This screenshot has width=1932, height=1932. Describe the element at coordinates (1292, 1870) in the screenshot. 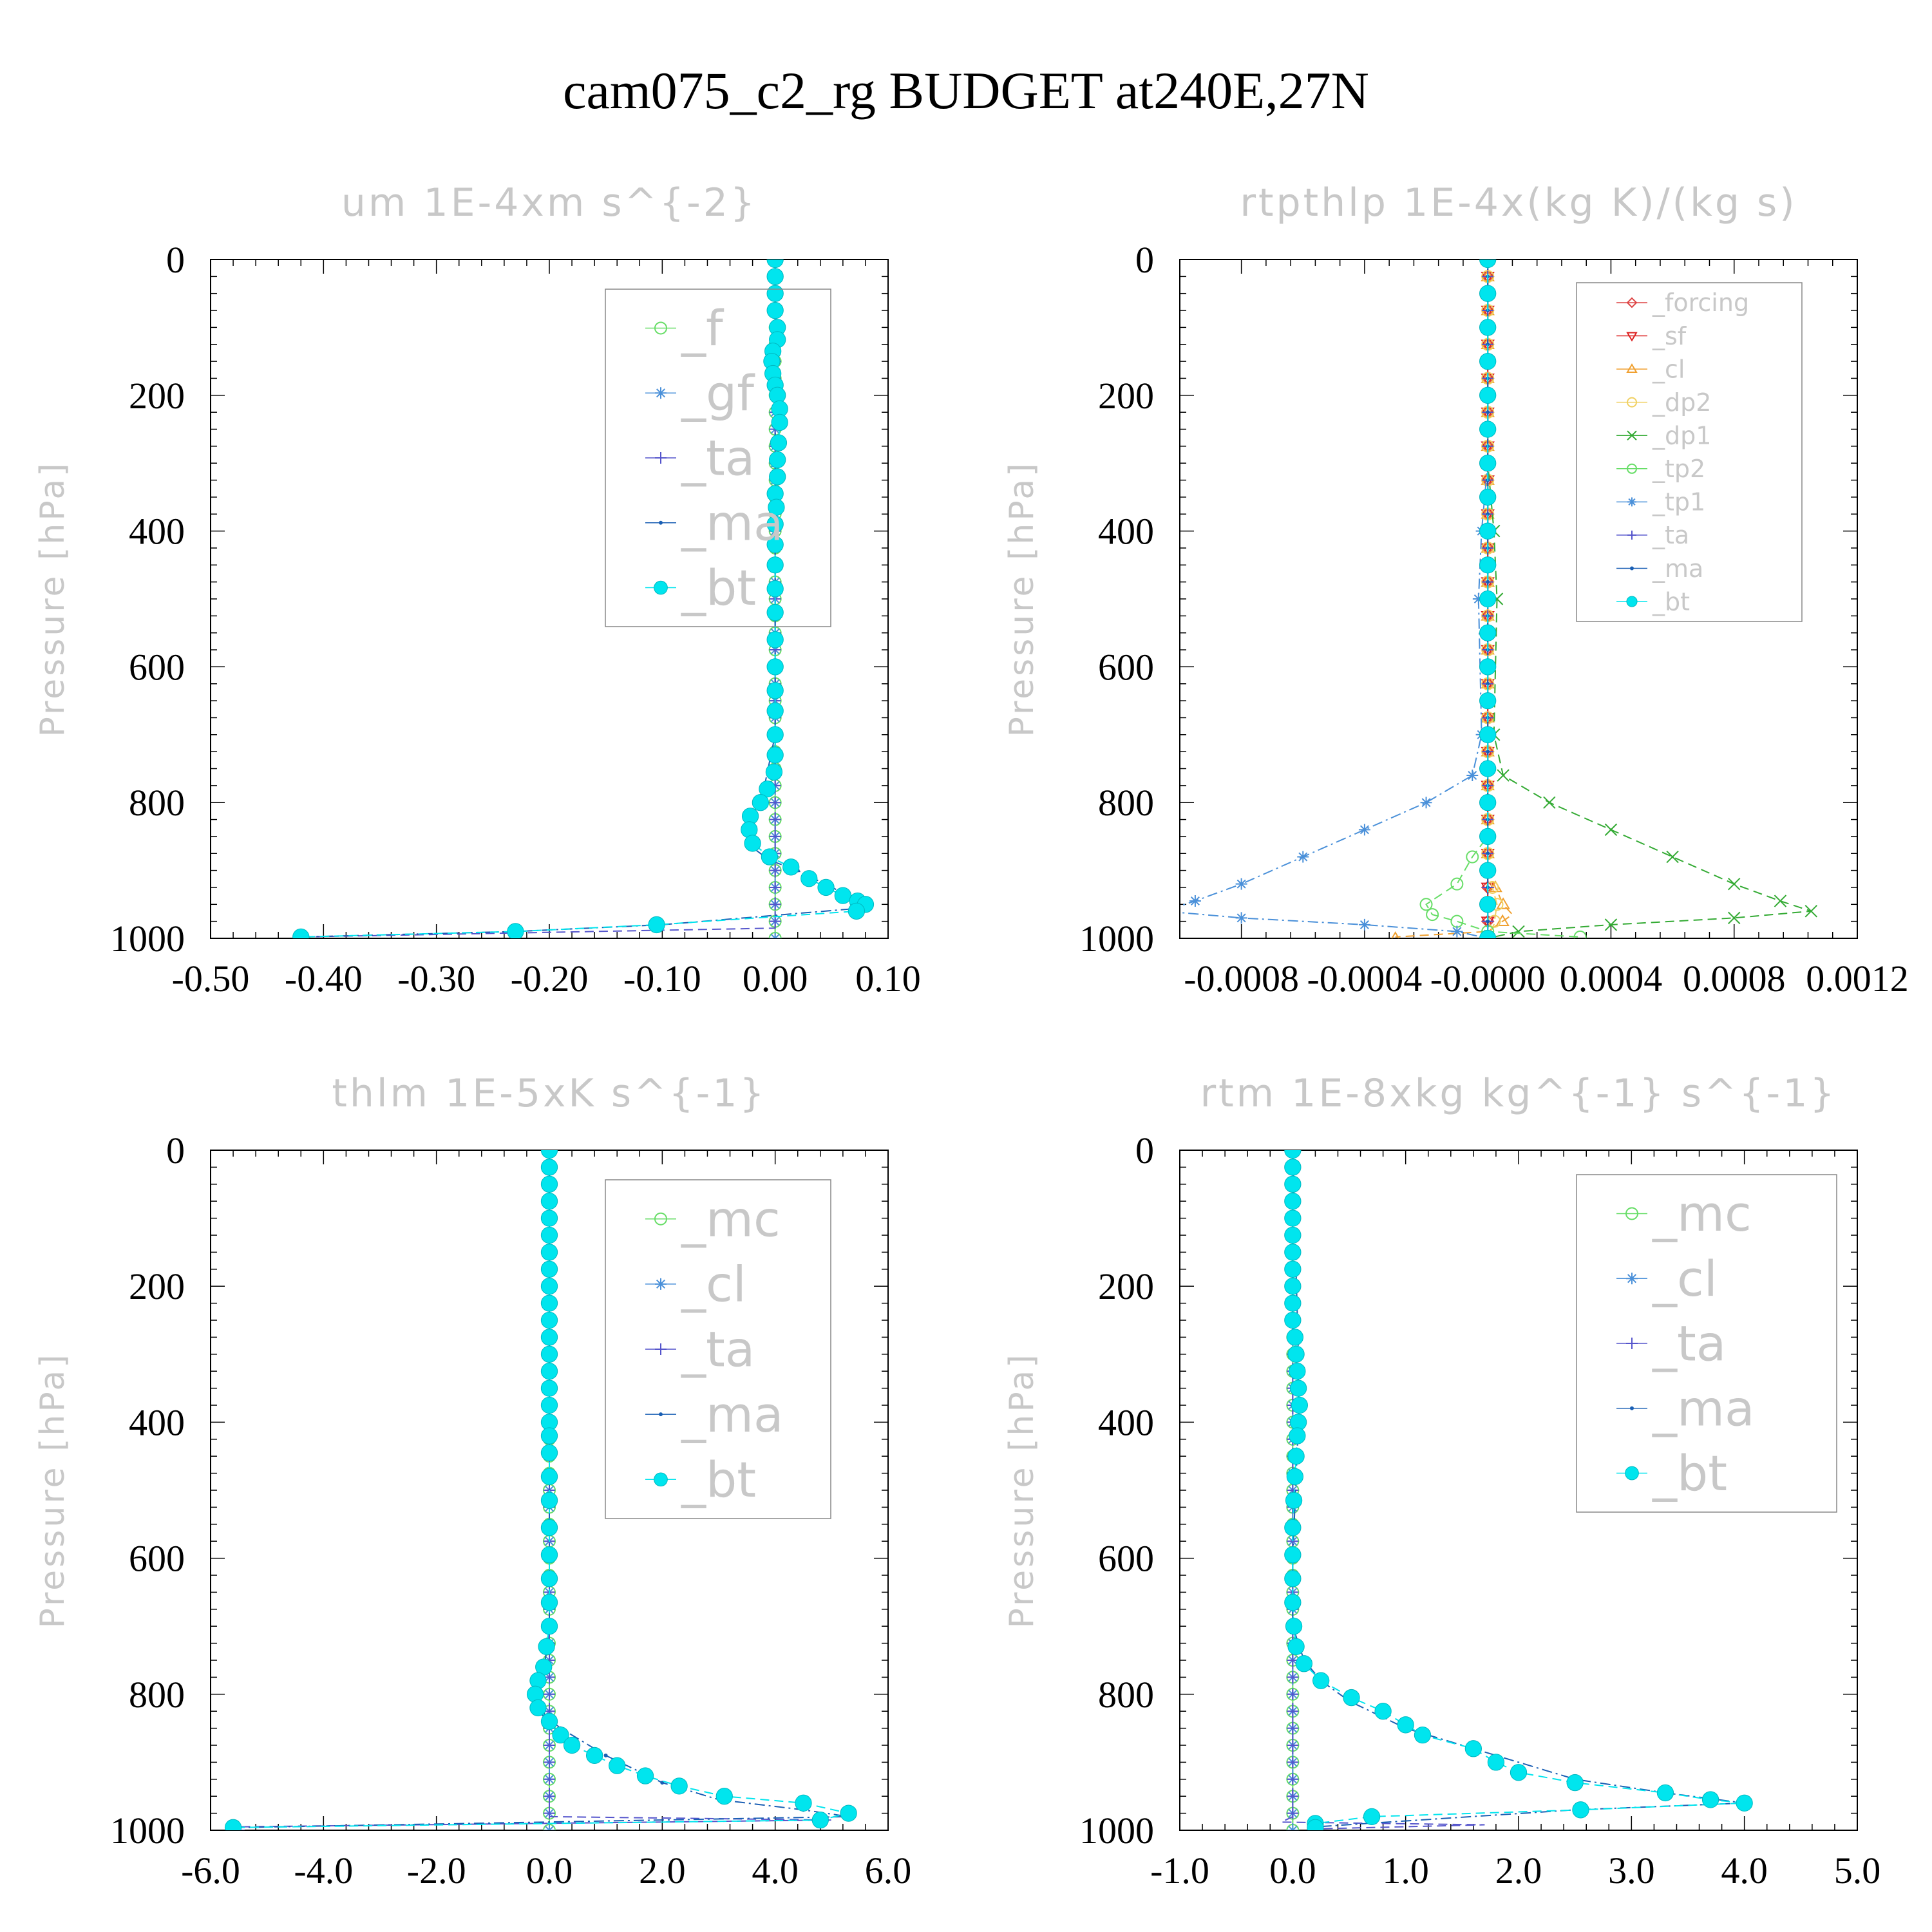

I see `x-tick-label: 0.0` at that location.